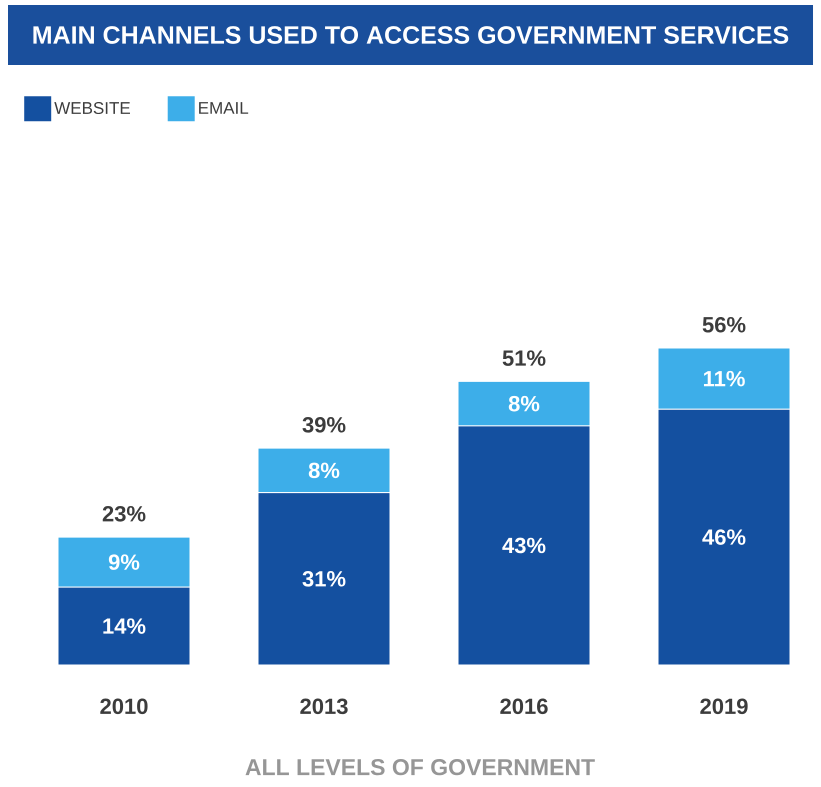 The image size is (821, 787). I want to click on chart-title: MAIN CHANNELS USED TO ACCESS GOVERNMENT SERVICES, so click(410, 35).